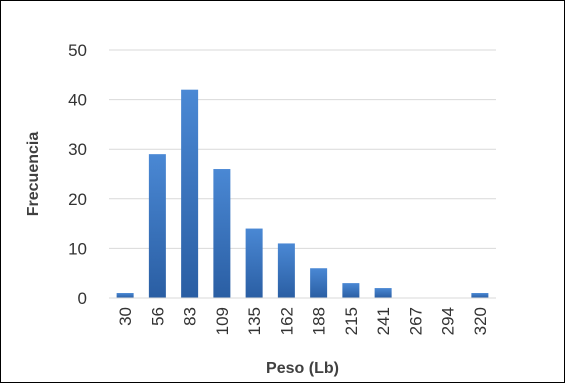 The width and height of the screenshot is (565, 384). What do you see at coordinates (448, 321) in the screenshot?
I see `x-tick-label: 294` at bounding box center [448, 321].